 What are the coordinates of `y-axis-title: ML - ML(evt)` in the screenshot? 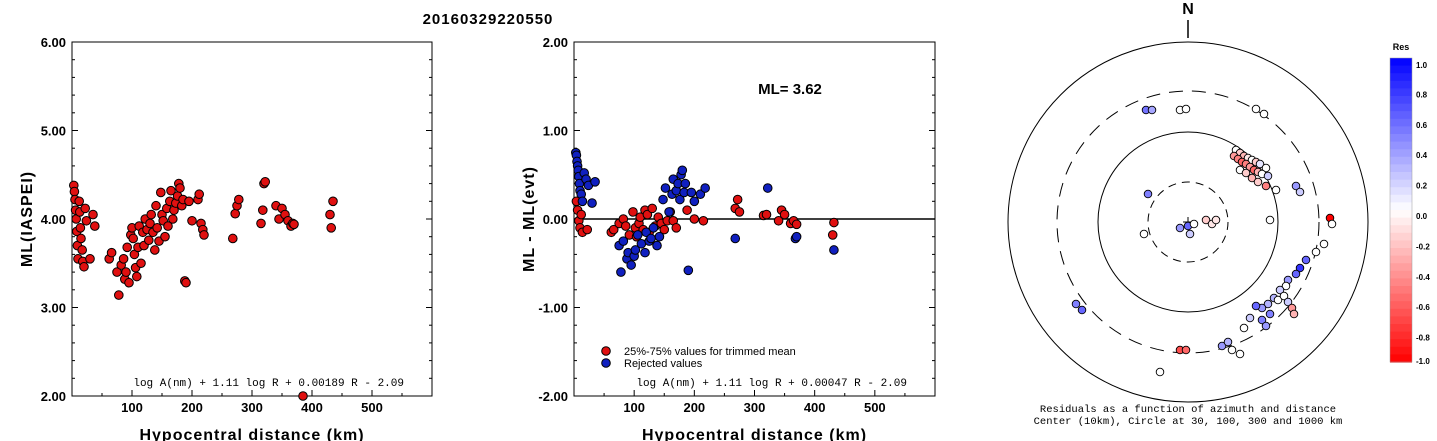 It's located at (529, 219).